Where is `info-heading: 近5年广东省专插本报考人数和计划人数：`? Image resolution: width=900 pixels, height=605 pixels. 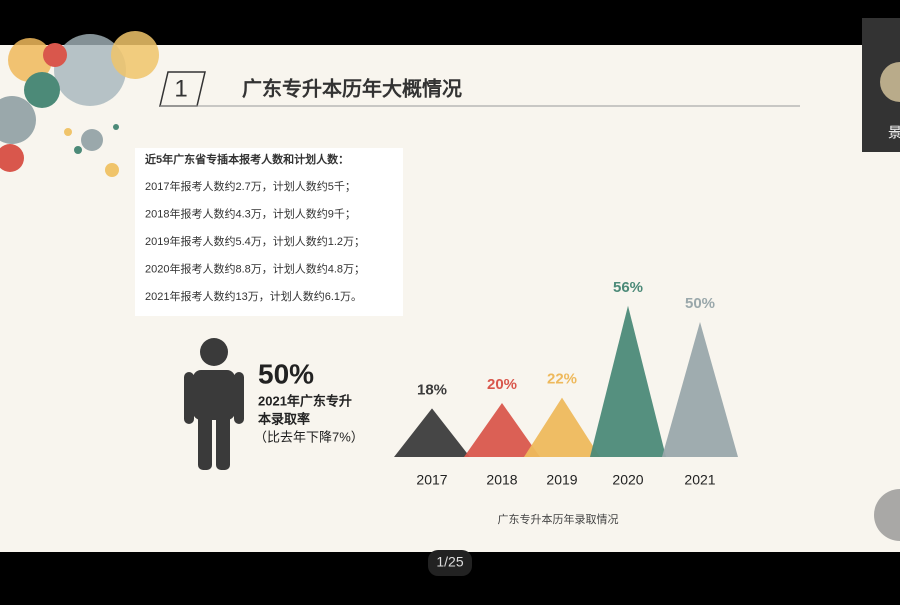 info-heading: 近5年广东省专插本报考人数和计划人数： is located at coordinates (247, 159).